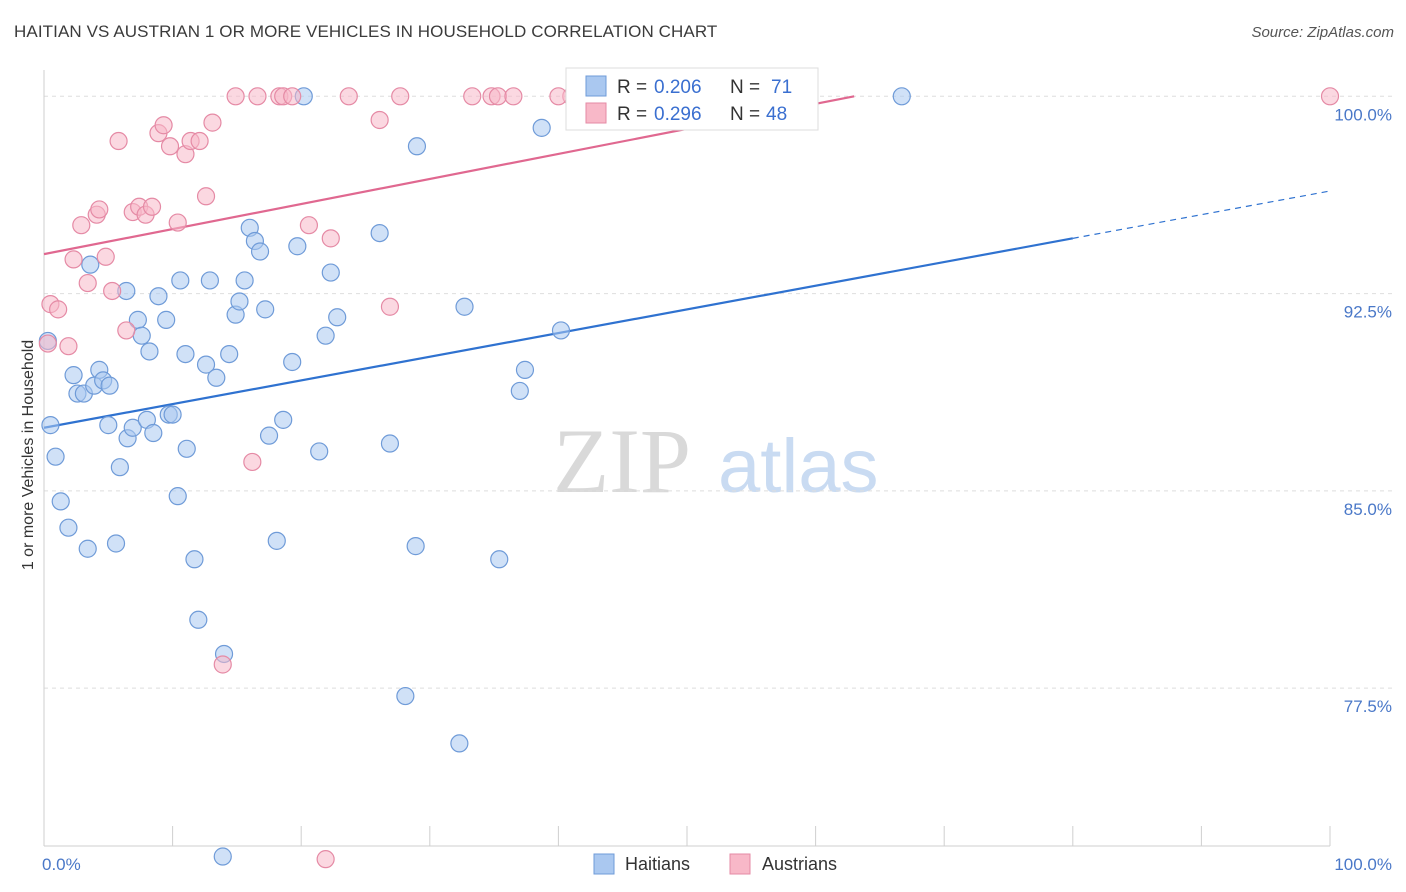  I want to click on bottom-legend-label-austrians: Austrians, so click(799, 864).